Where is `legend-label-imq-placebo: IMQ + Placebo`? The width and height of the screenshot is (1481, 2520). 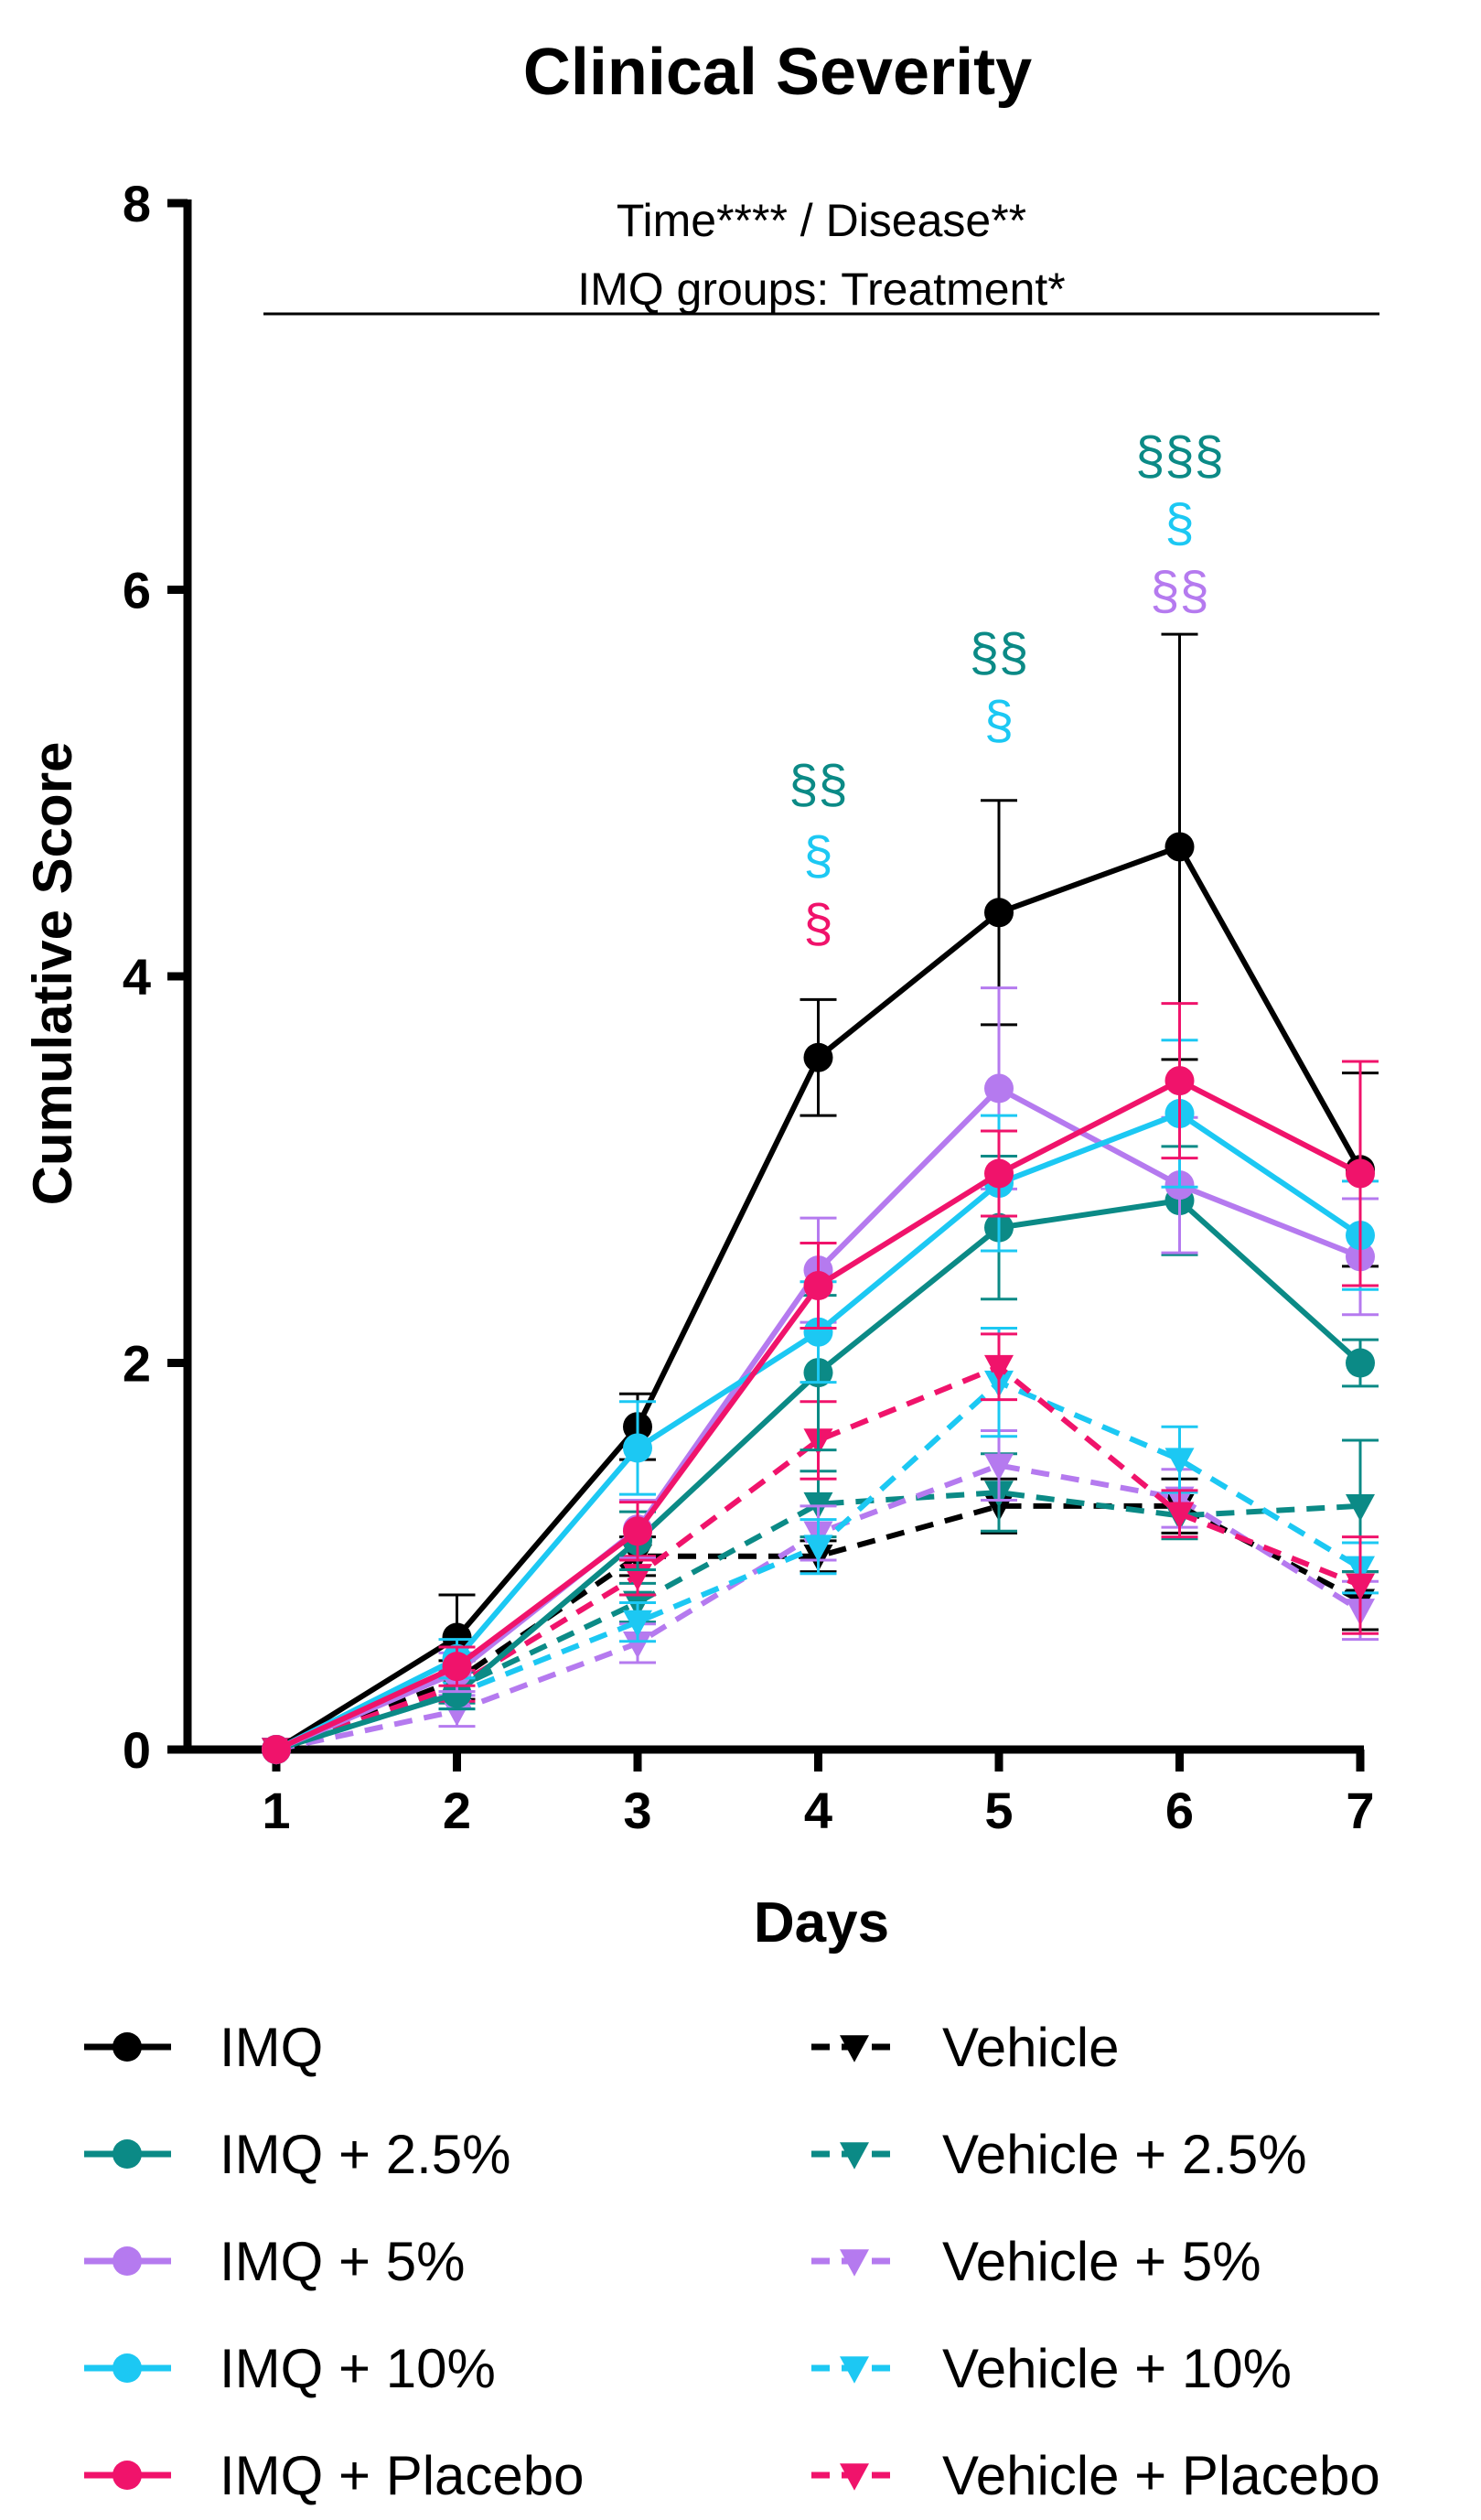
legend-label-imq-placebo: IMQ + Placebo is located at coordinates (402, 2475).